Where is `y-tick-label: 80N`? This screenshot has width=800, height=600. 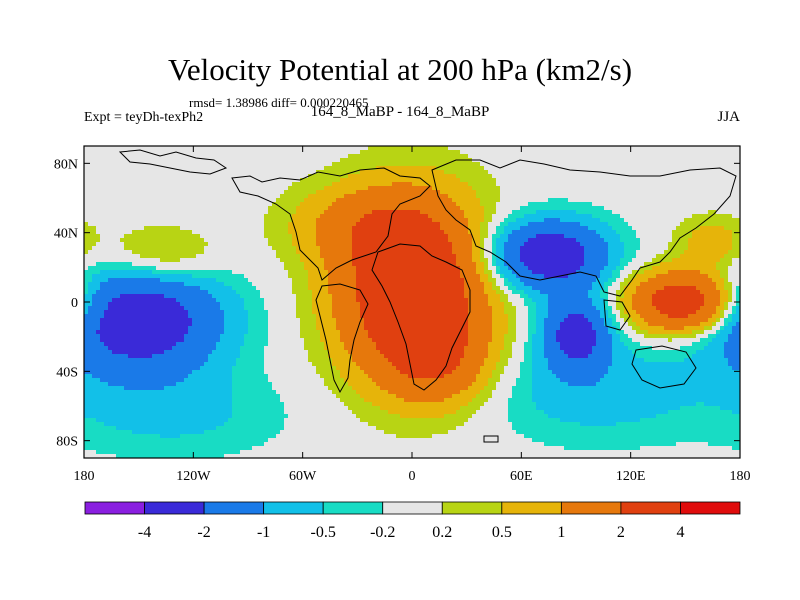
y-tick-label: 80N is located at coordinates (66, 164).